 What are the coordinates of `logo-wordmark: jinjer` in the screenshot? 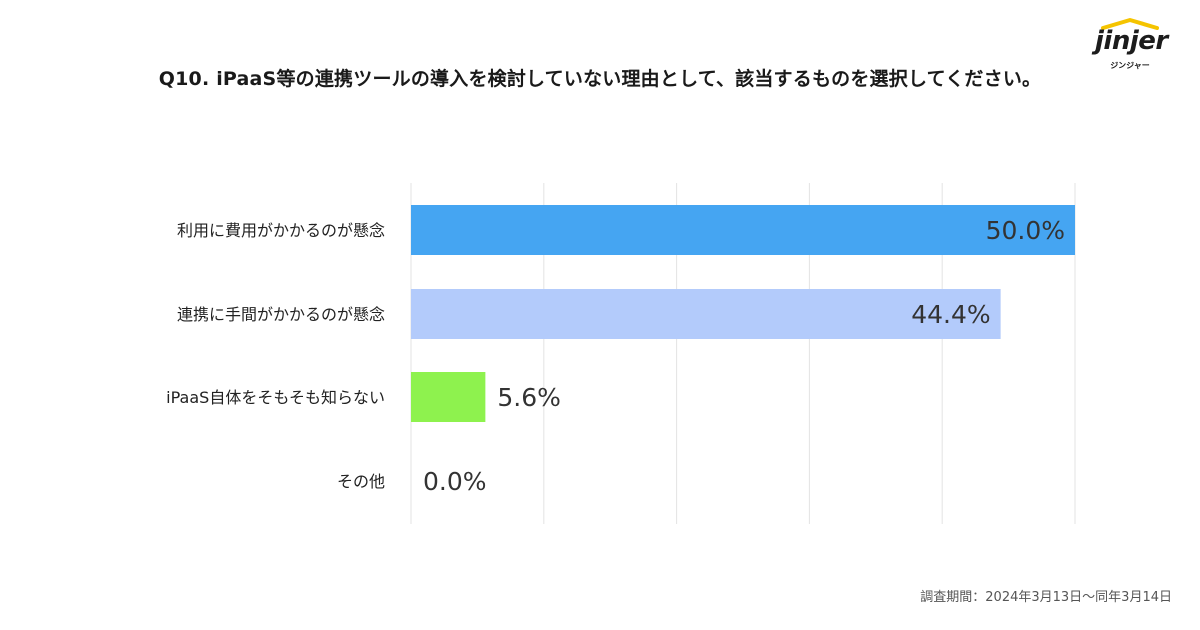 It's located at (1131, 41).